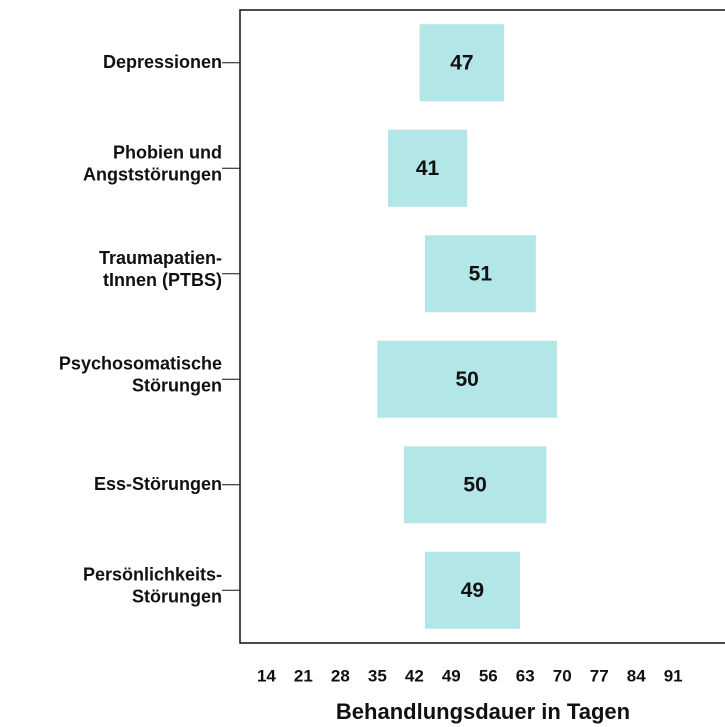  I want to click on x-tick-label: 91, so click(673, 675).